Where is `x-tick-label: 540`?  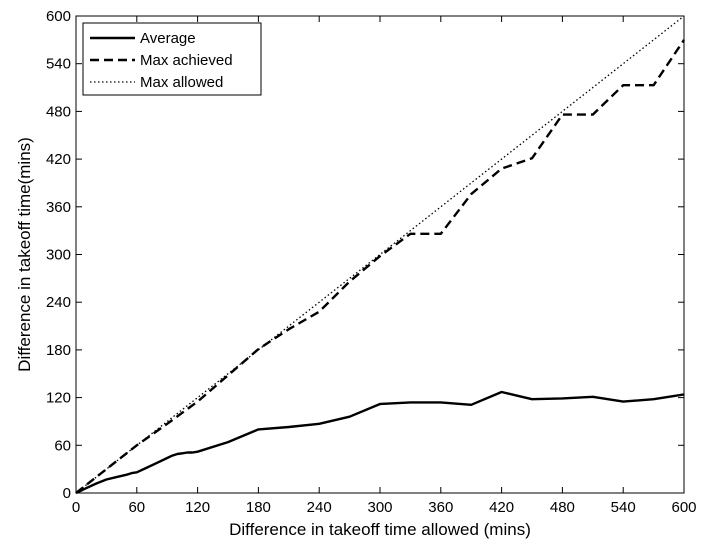
x-tick-label: 540 is located at coordinates (623, 507).